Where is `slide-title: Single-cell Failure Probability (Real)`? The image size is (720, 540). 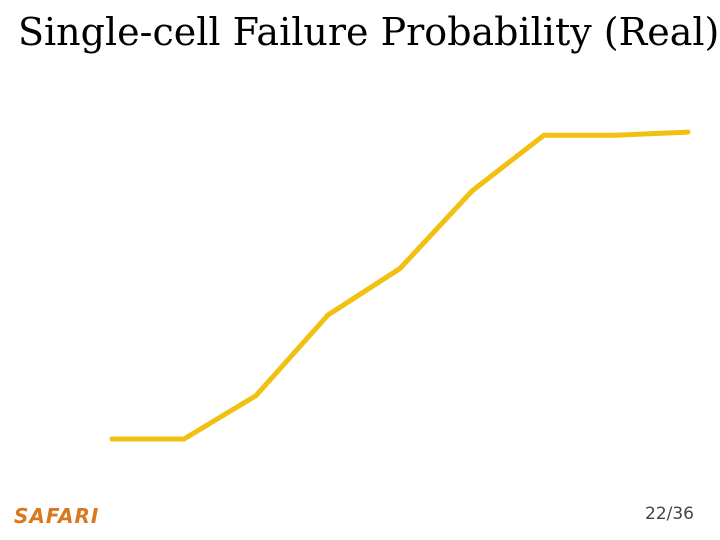
slide-title: Single-cell Failure Probability (Real) is located at coordinates (369, 32).